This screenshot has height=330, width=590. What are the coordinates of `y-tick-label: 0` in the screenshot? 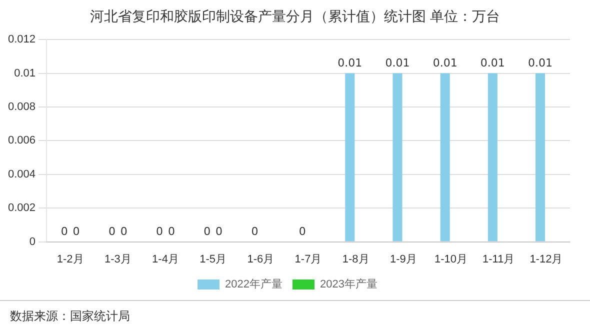 It's located at (32, 242).